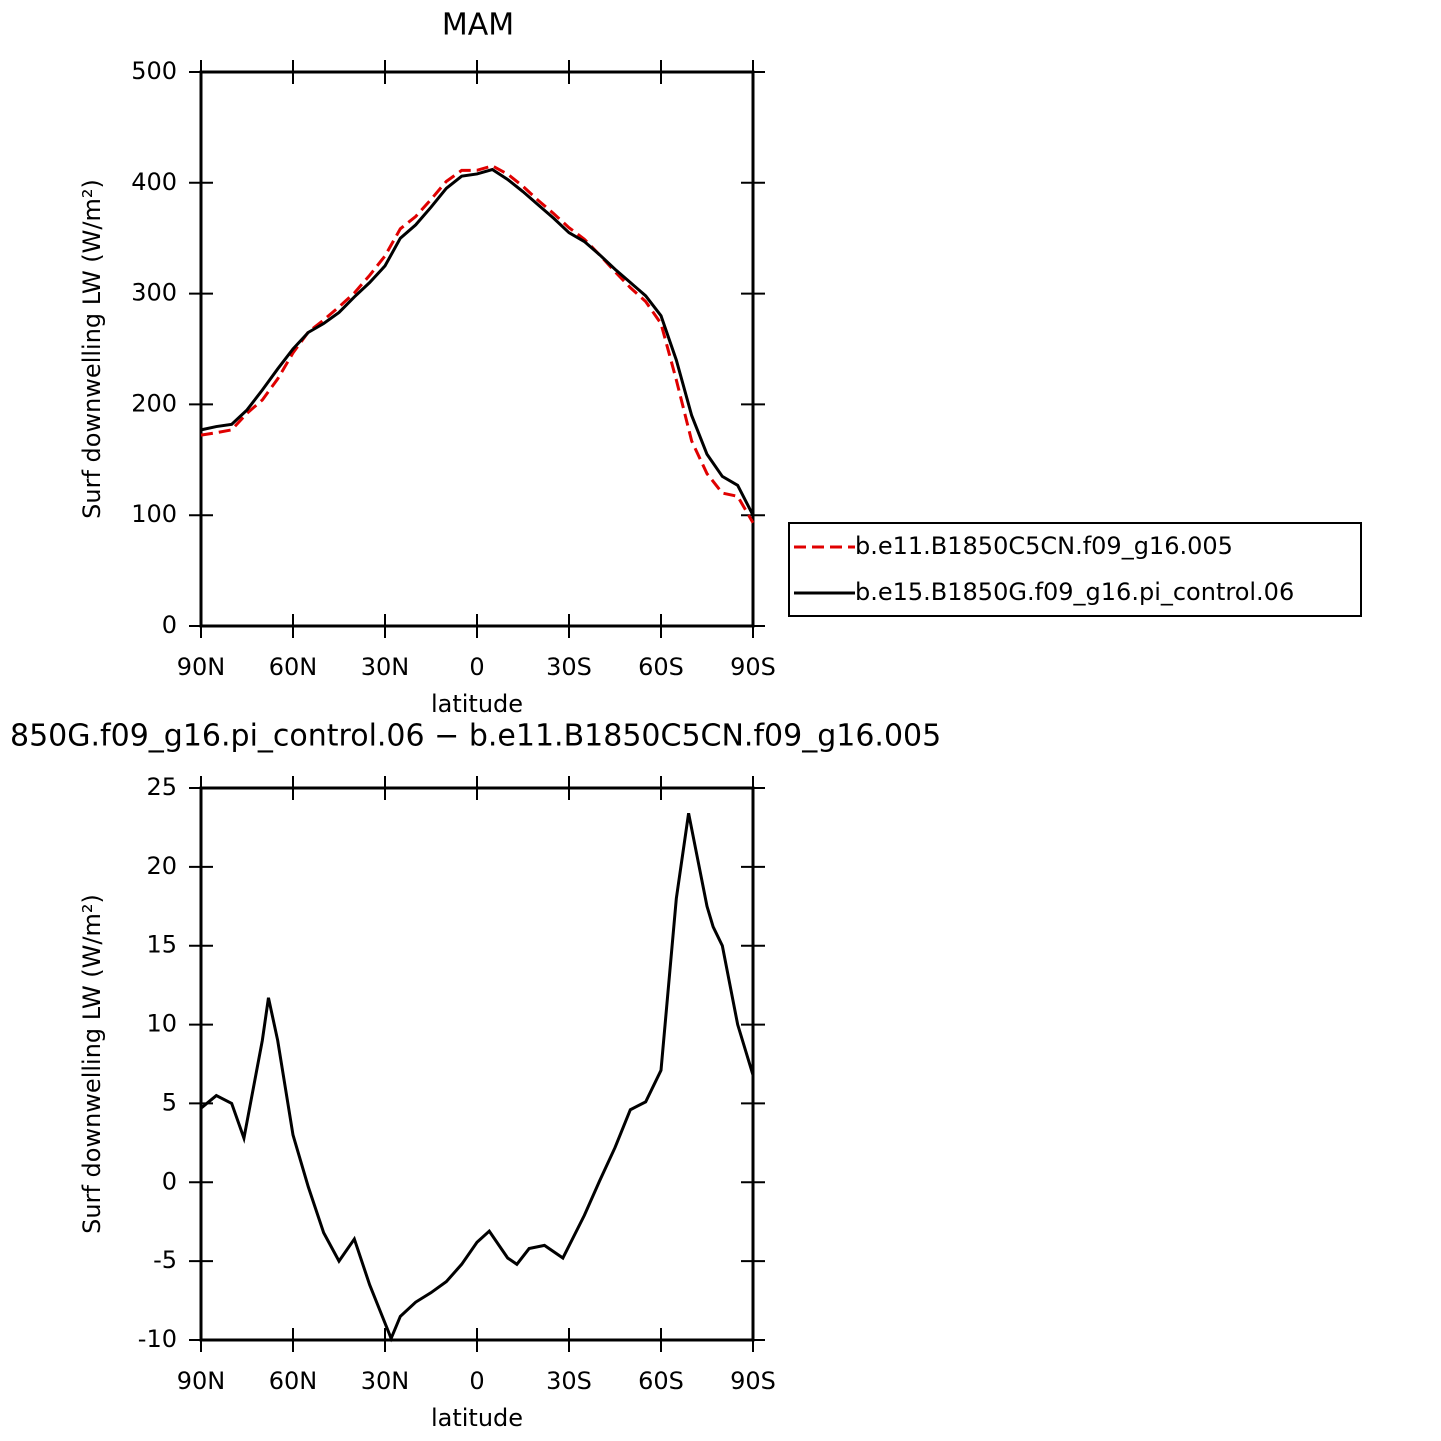 The width and height of the screenshot is (1441, 1441). What do you see at coordinates (1074, 592) in the screenshot?
I see `legend-label: b.e15.B1850G.f09_g16.pi_control.06` at bounding box center [1074, 592].